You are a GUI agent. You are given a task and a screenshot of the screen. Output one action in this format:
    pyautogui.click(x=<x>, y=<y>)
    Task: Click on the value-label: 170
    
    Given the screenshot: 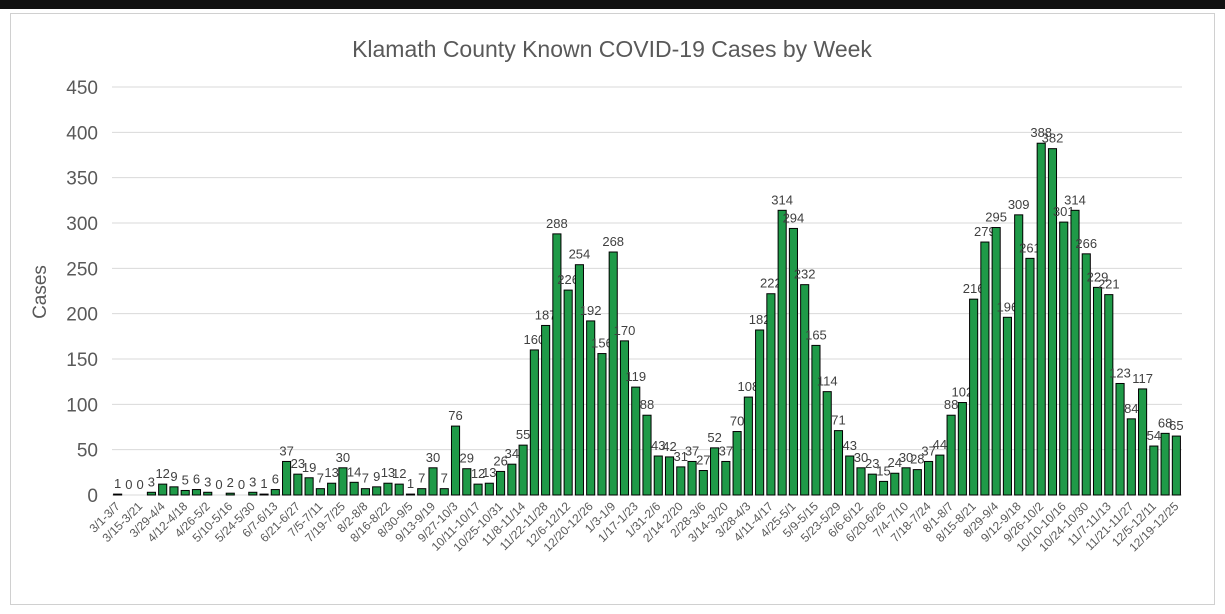 What is the action you would take?
    pyautogui.click(x=625, y=330)
    